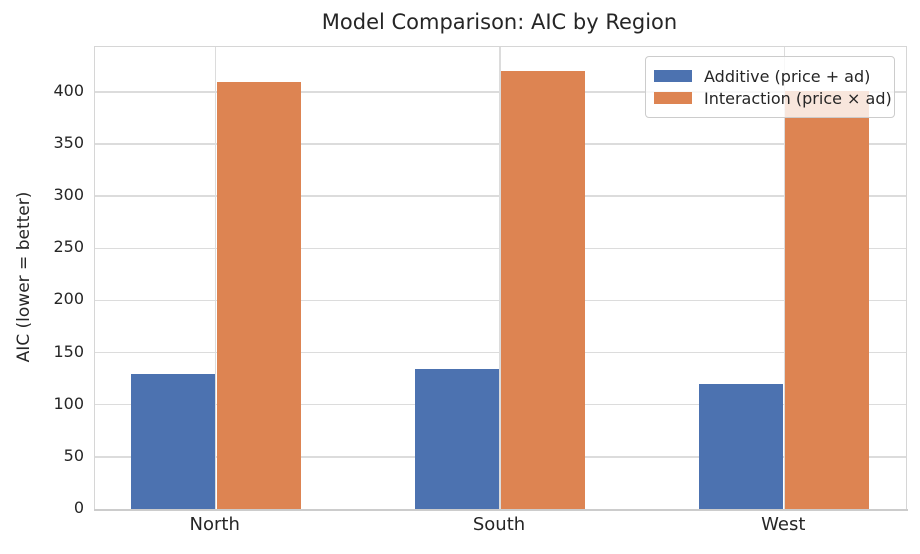 The image size is (920, 554). What do you see at coordinates (68, 299) in the screenshot?
I see `y-tick-label-200: 200` at bounding box center [68, 299].